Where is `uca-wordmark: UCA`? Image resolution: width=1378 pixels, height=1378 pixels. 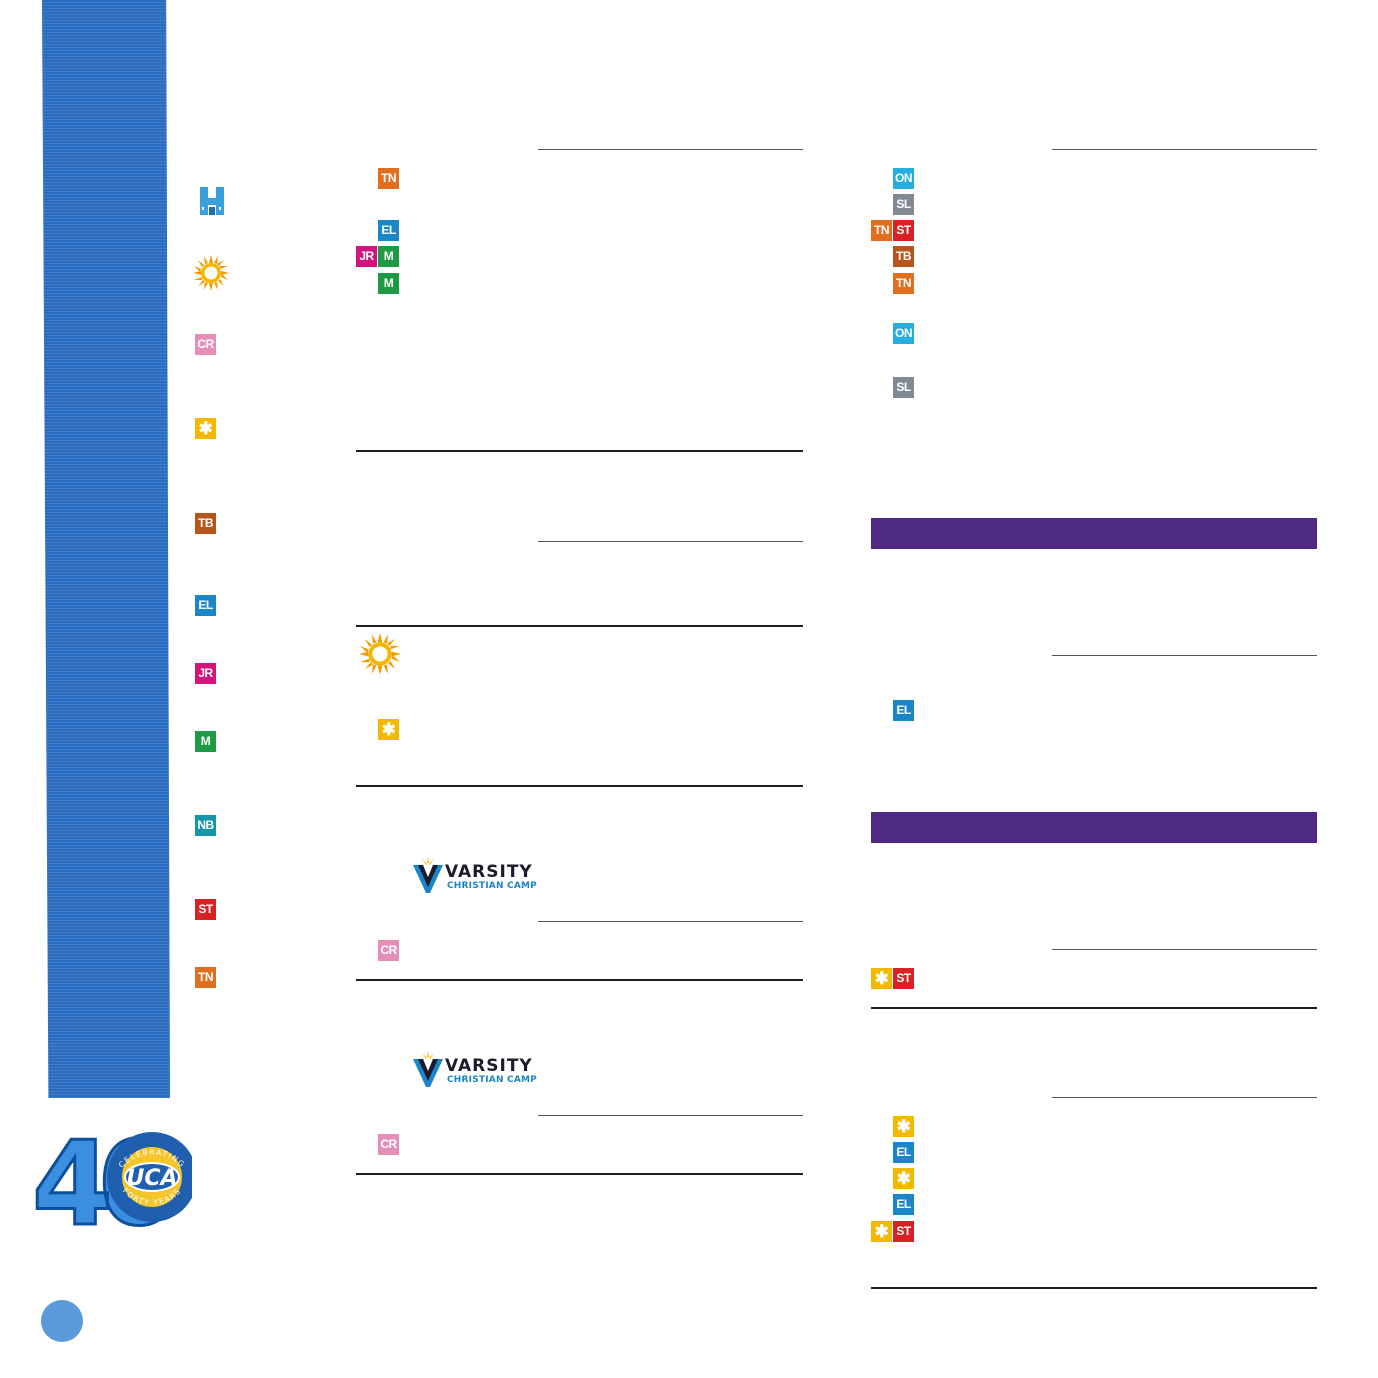 uca-wordmark: UCA is located at coordinates (151, 1178).